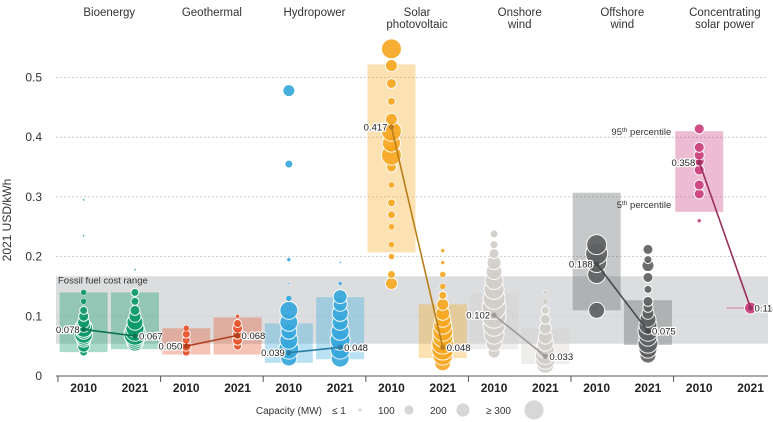 The width and height of the screenshot is (773, 422). Describe the element at coordinates (417, 25) in the screenshot. I see `technology-label: photovoltaic` at that location.